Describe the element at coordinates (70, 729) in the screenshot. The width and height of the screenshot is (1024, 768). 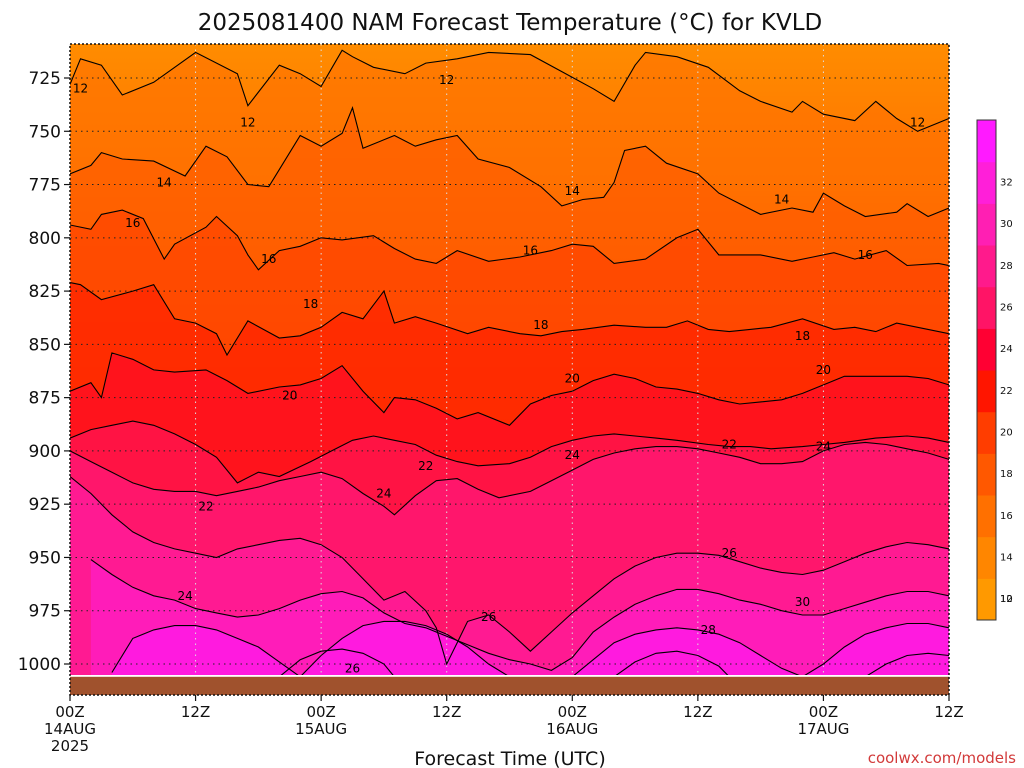
I see `x-tick-label: 14AUG` at that location.